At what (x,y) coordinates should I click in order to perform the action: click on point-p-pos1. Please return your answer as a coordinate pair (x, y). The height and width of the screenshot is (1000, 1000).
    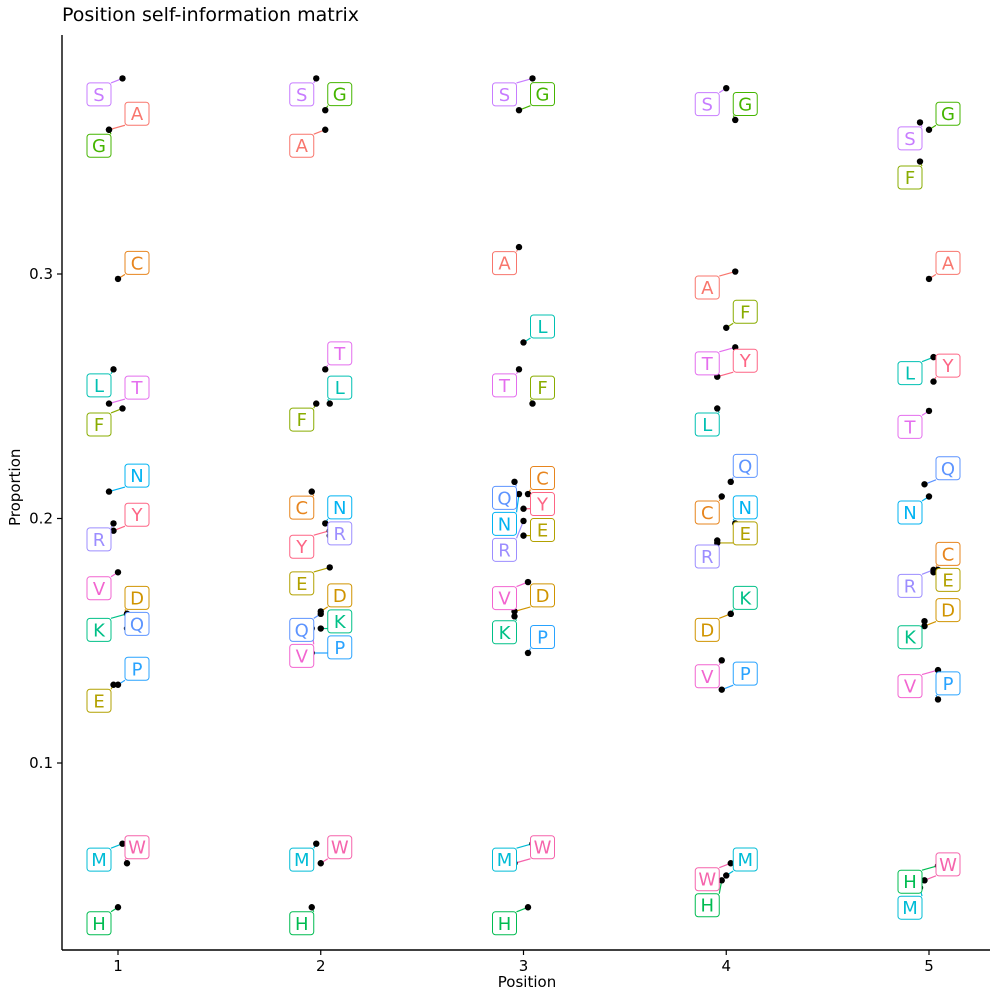
    Looking at the image, I should click on (118, 684).